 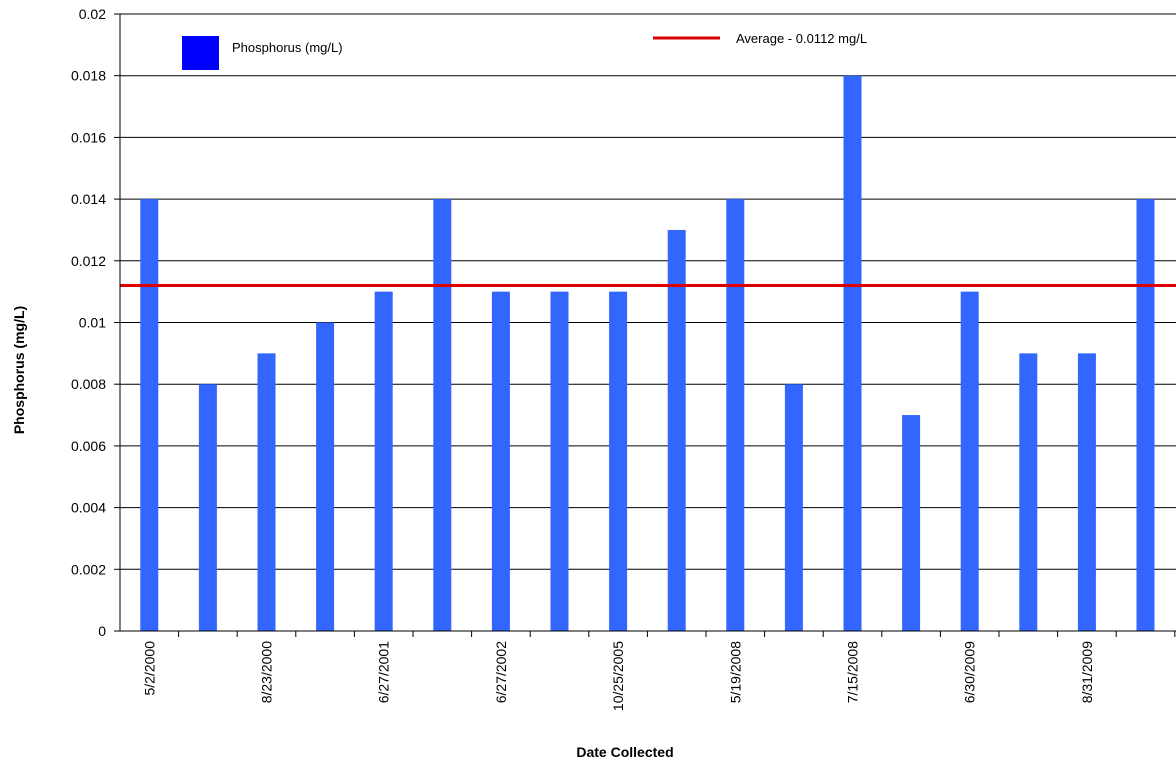 I want to click on x-tick-label: 8/23/2000, so click(x=267, y=672).